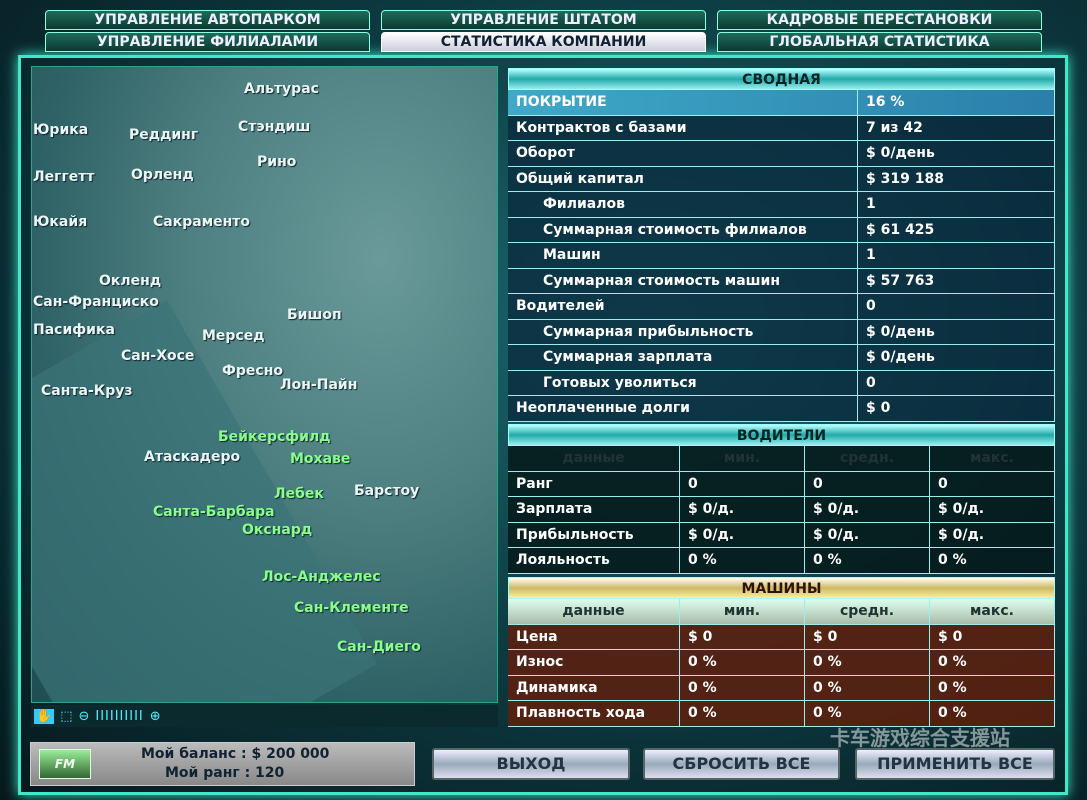  What do you see at coordinates (192, 457) in the screenshot?
I see `city-label: Атаскадеро` at bounding box center [192, 457].